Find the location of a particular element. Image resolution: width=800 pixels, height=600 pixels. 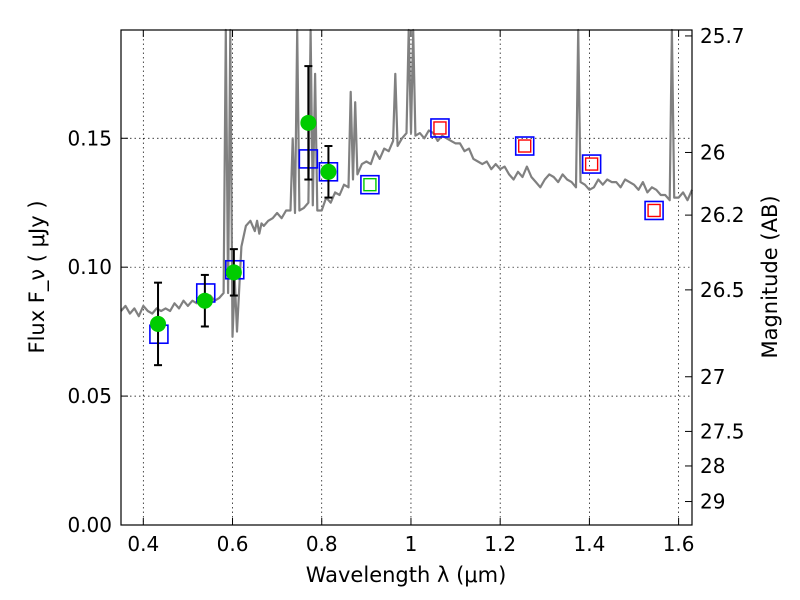

y2-tick-label: 26.2 is located at coordinates (722, 215).